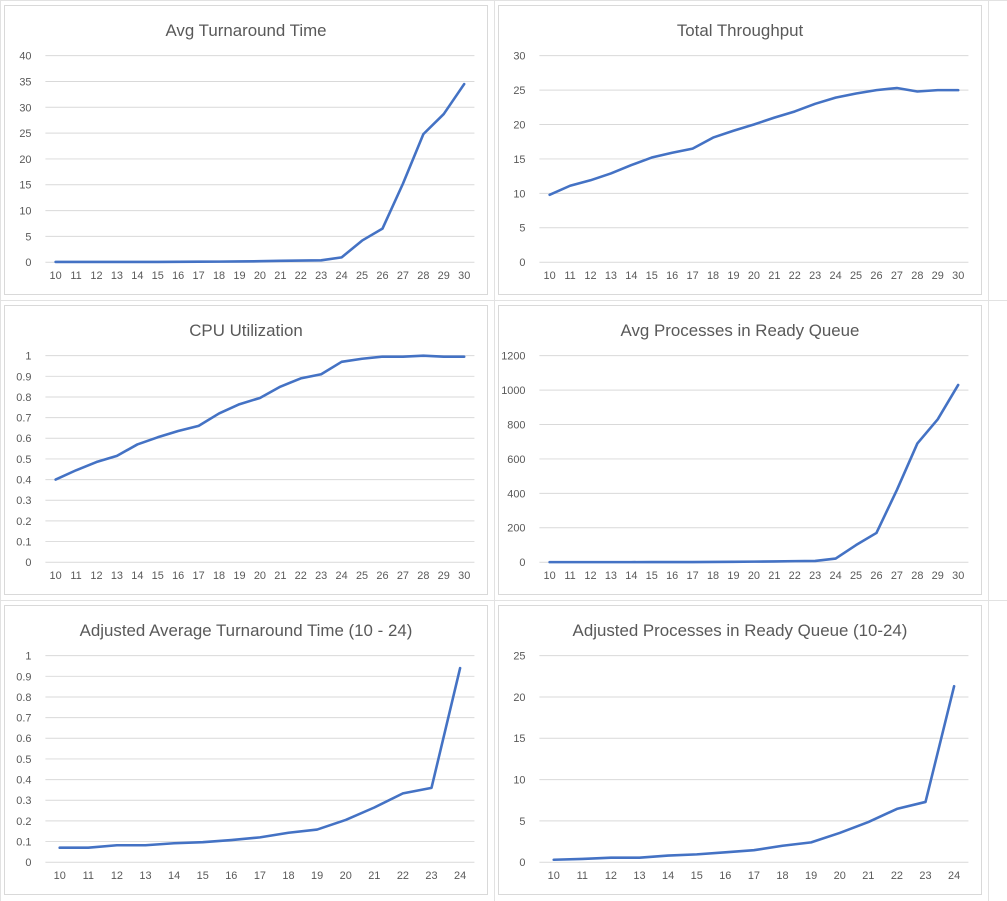 This screenshot has width=1007, height=901. What do you see at coordinates (516, 425) in the screenshot?
I see `y-tick-label: 800` at bounding box center [516, 425].